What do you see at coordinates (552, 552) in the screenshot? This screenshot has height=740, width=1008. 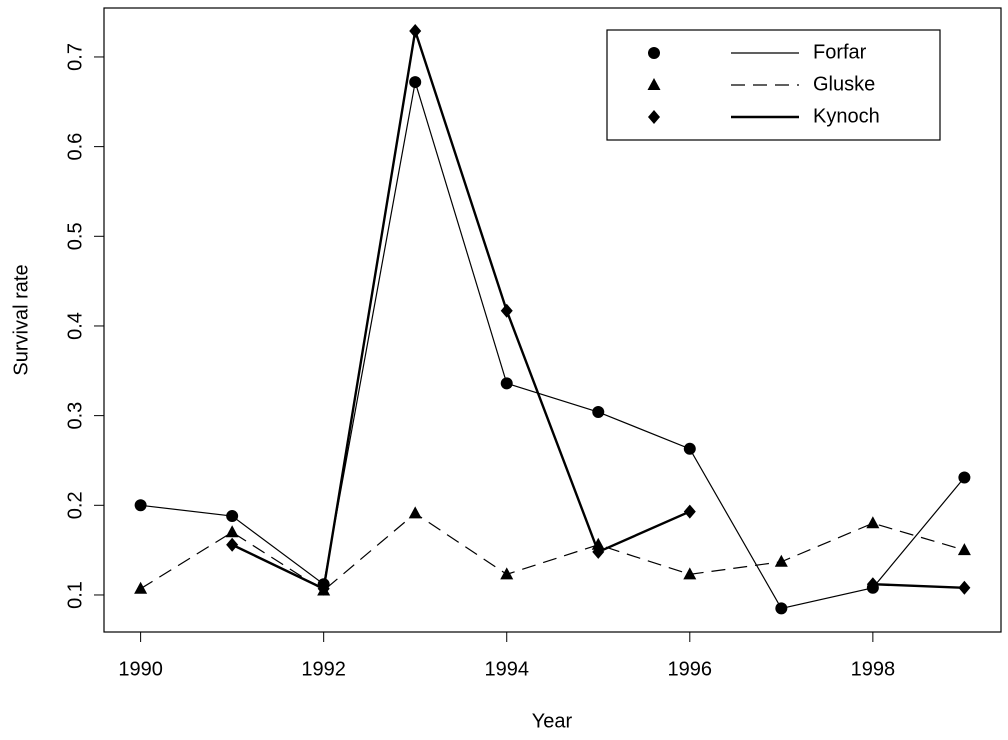 I see `series-line` at bounding box center [552, 552].